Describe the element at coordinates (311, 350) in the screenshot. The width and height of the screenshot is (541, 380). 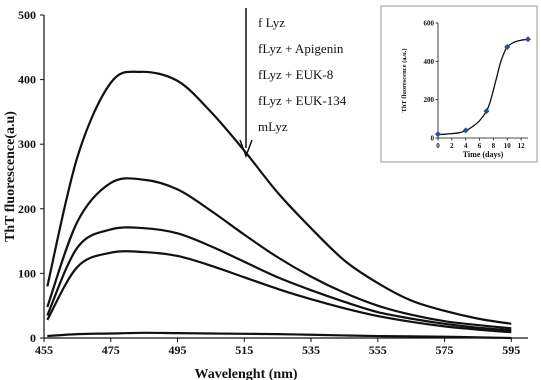
I see `x-tick-label: 535` at that location.